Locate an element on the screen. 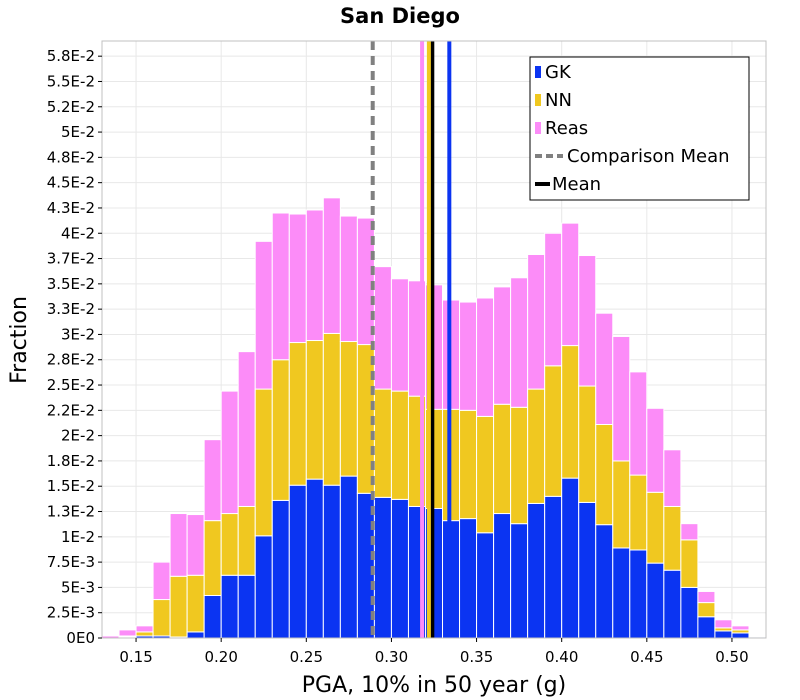  y-tick-label: 3.3E-2 is located at coordinates (71, 309).